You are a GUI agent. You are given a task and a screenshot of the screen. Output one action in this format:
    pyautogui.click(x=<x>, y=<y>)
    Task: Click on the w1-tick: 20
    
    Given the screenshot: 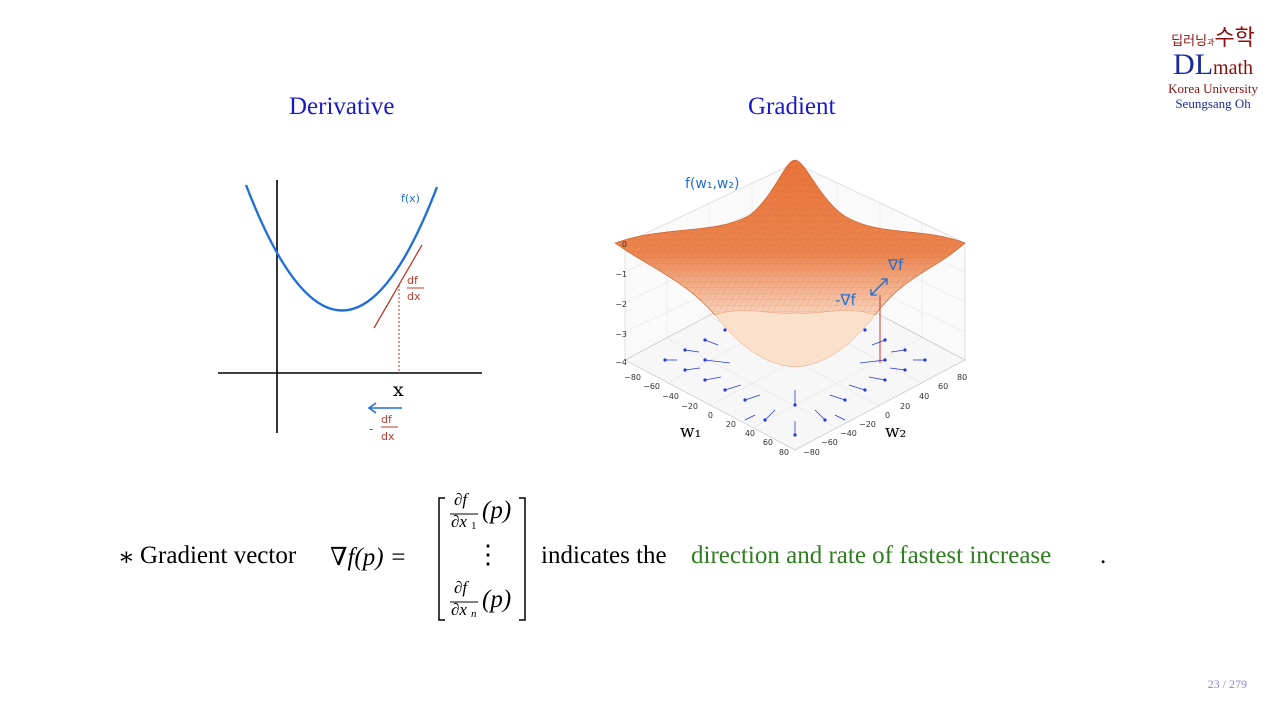 What is the action you would take?
    pyautogui.click(x=731, y=424)
    